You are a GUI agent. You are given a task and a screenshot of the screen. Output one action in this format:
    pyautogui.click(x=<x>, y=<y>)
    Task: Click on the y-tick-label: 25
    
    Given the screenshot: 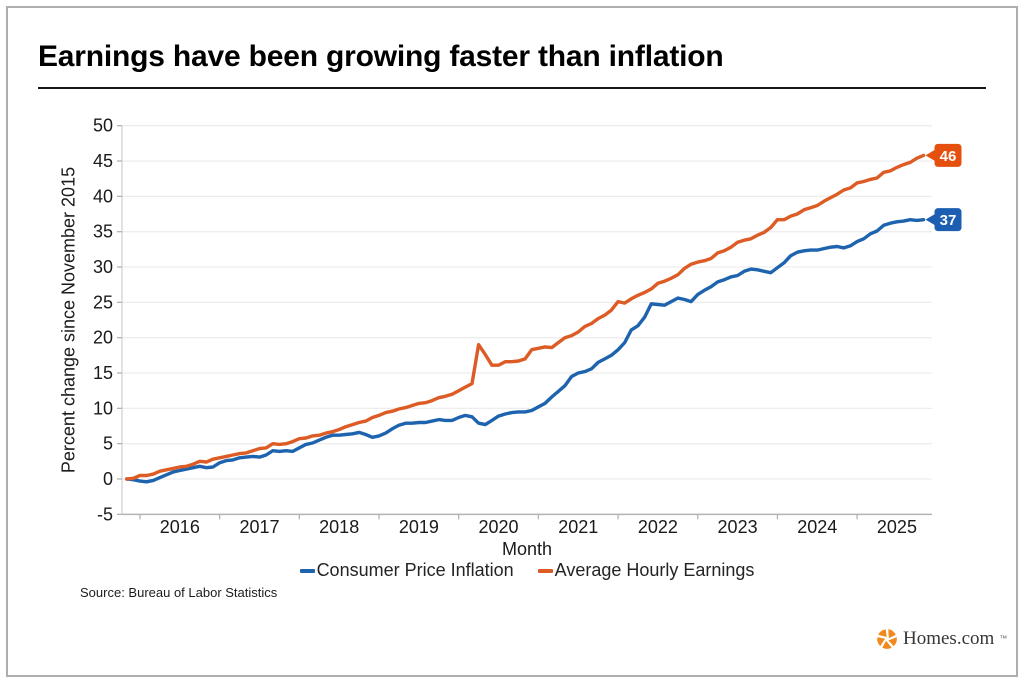 What is the action you would take?
    pyautogui.click(x=103, y=302)
    